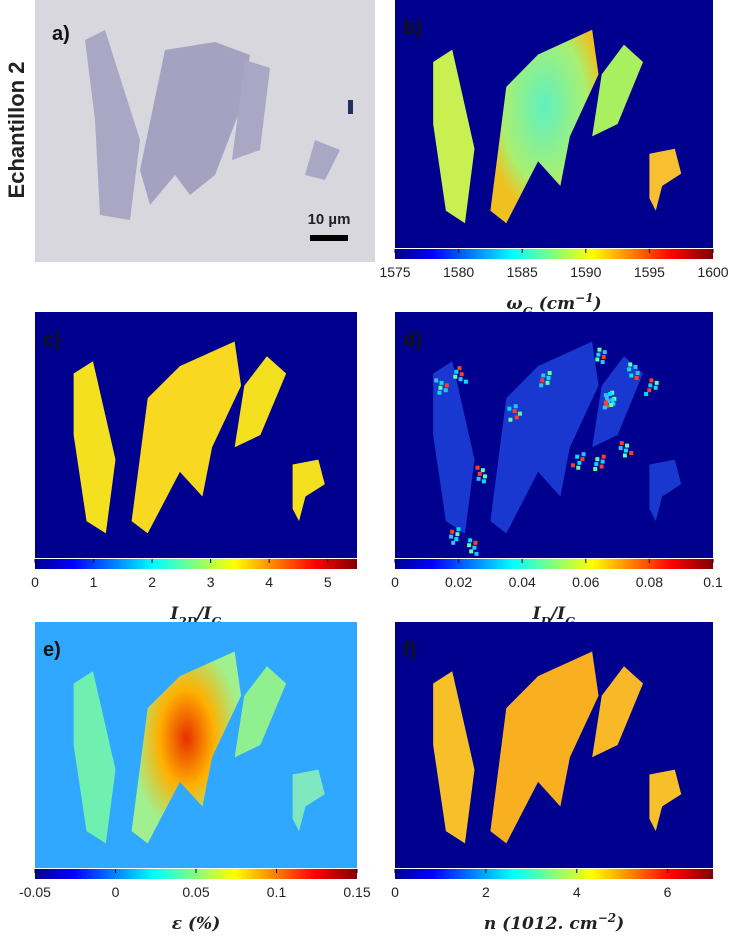 The width and height of the screenshot is (735, 936). What do you see at coordinates (350, 107) in the screenshot?
I see `particle` at bounding box center [350, 107].